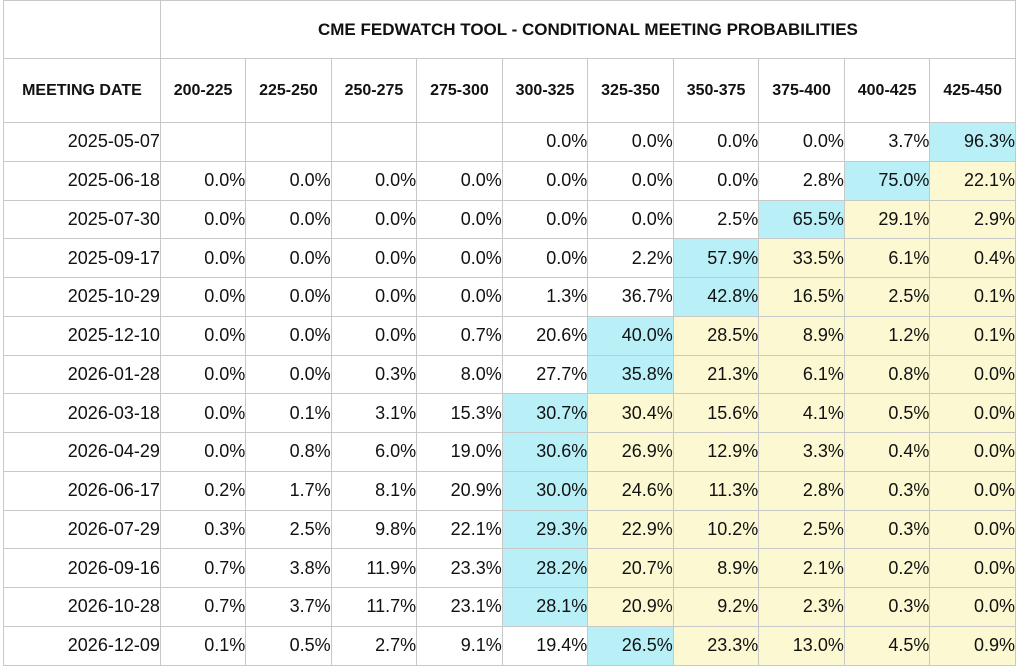 This screenshot has height=671, width=1016. I want to click on range-header-425-450: 425-450, so click(972, 90).